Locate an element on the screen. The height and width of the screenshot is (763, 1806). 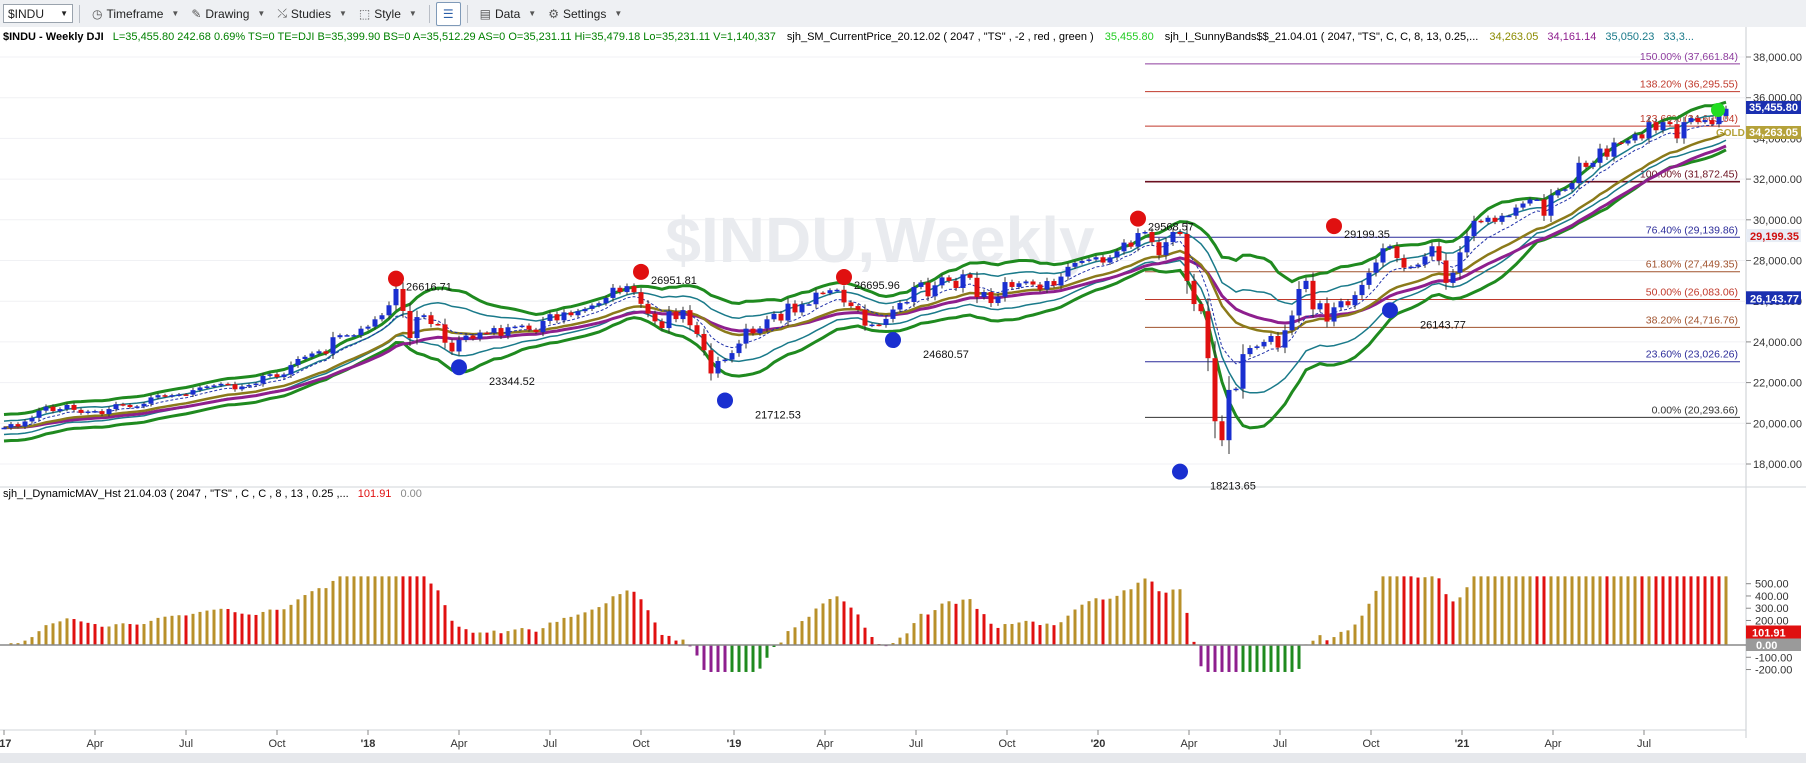
settings-menu: ⚙ Settings ▼ is located at coordinates (585, 14).